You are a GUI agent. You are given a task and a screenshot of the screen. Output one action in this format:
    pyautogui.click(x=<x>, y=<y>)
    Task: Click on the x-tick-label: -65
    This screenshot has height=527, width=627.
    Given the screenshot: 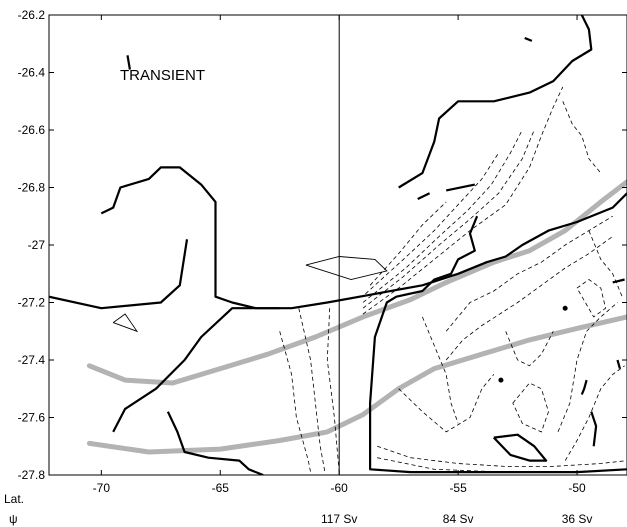 What is the action you would take?
    pyautogui.click(x=221, y=488)
    